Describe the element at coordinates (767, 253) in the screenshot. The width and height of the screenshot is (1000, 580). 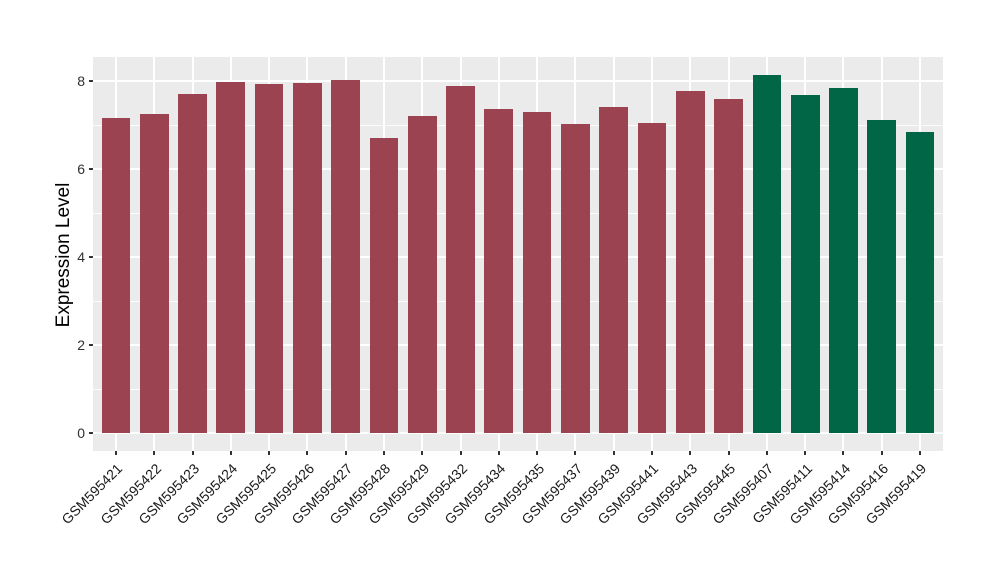
I see `bar-GSM595407` at that location.